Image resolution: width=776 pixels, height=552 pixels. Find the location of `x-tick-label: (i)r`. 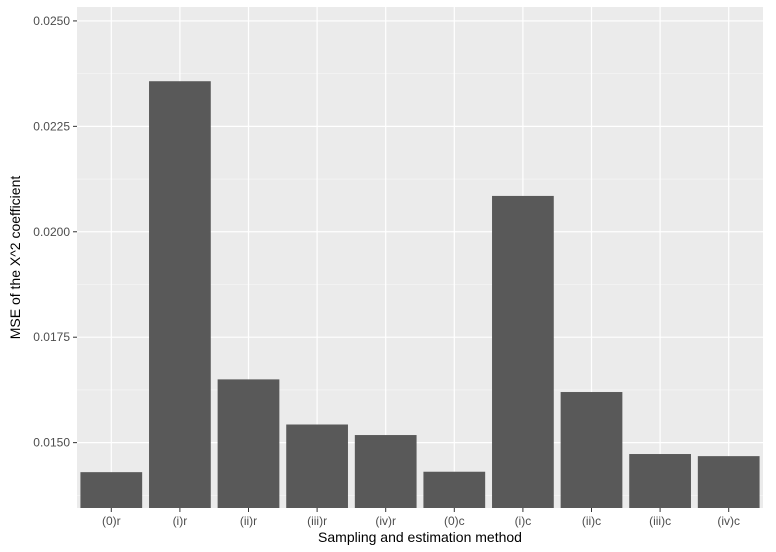

x-tick-label: (i)r is located at coordinates (180, 521).